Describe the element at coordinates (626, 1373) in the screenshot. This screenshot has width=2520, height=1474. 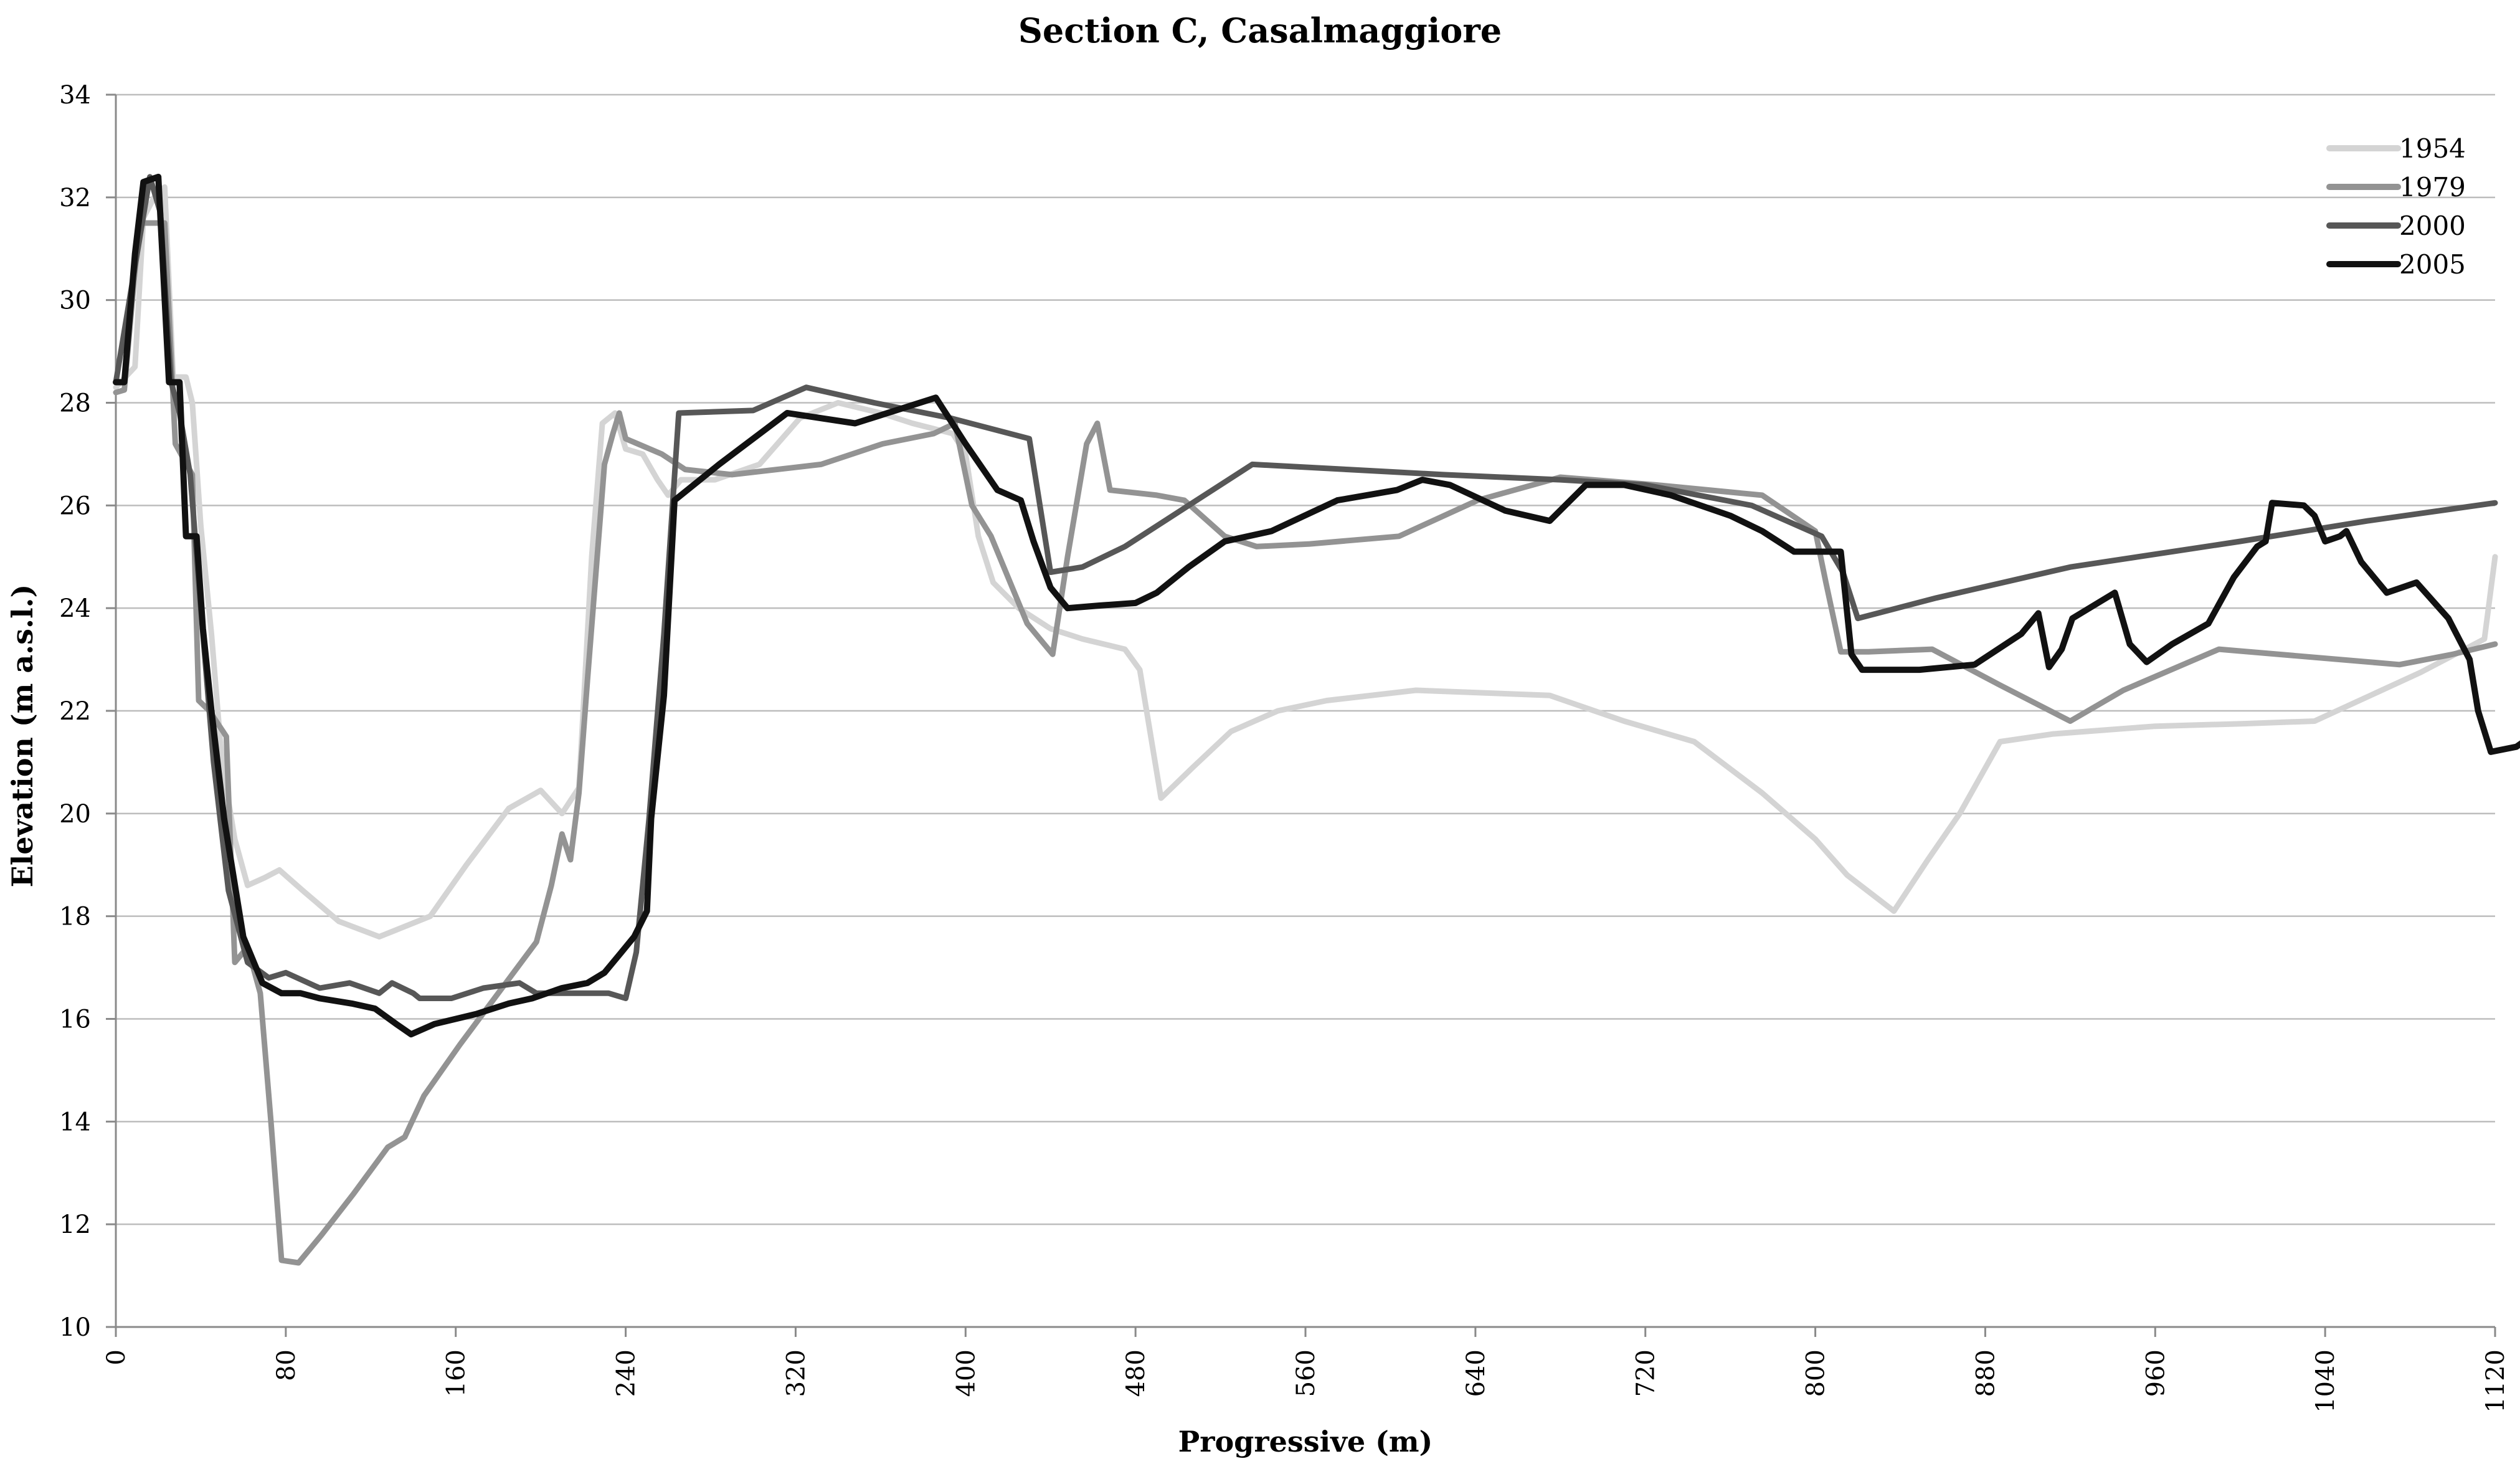
I see `x-tick-label: 240` at that location.